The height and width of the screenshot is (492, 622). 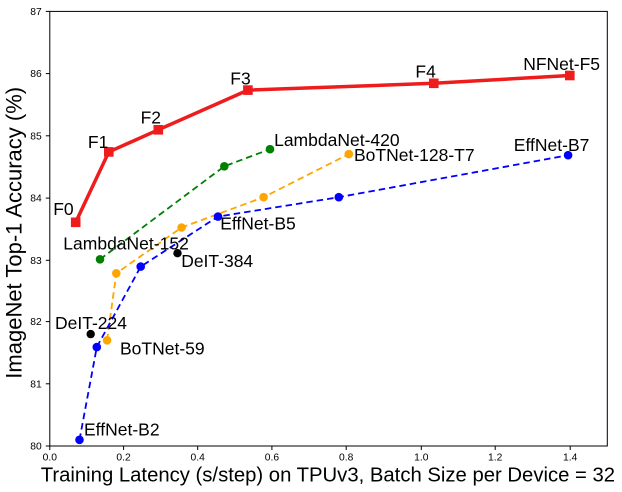 I want to click on svg-text: F4, so click(x=425, y=71).